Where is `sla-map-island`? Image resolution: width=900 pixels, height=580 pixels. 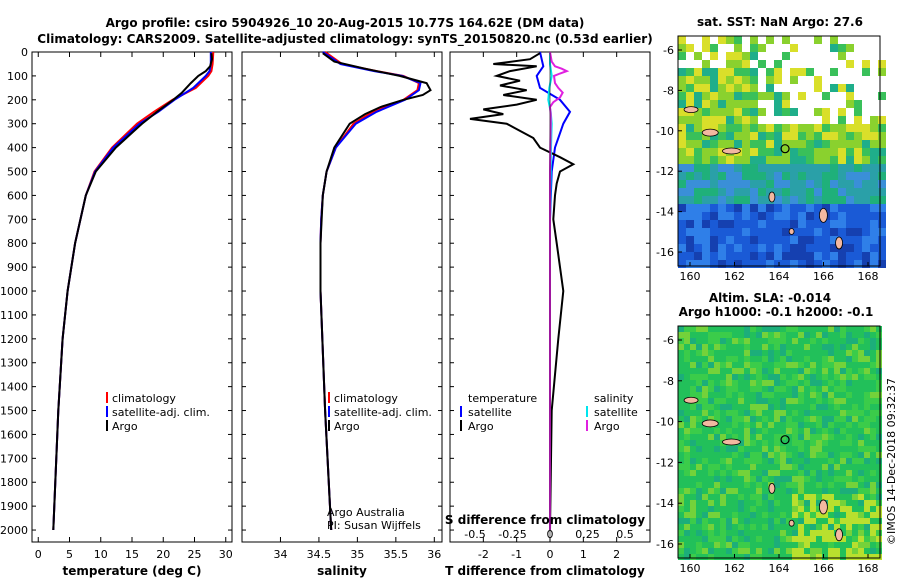 sla-map-island is located at coordinates (791, 523).